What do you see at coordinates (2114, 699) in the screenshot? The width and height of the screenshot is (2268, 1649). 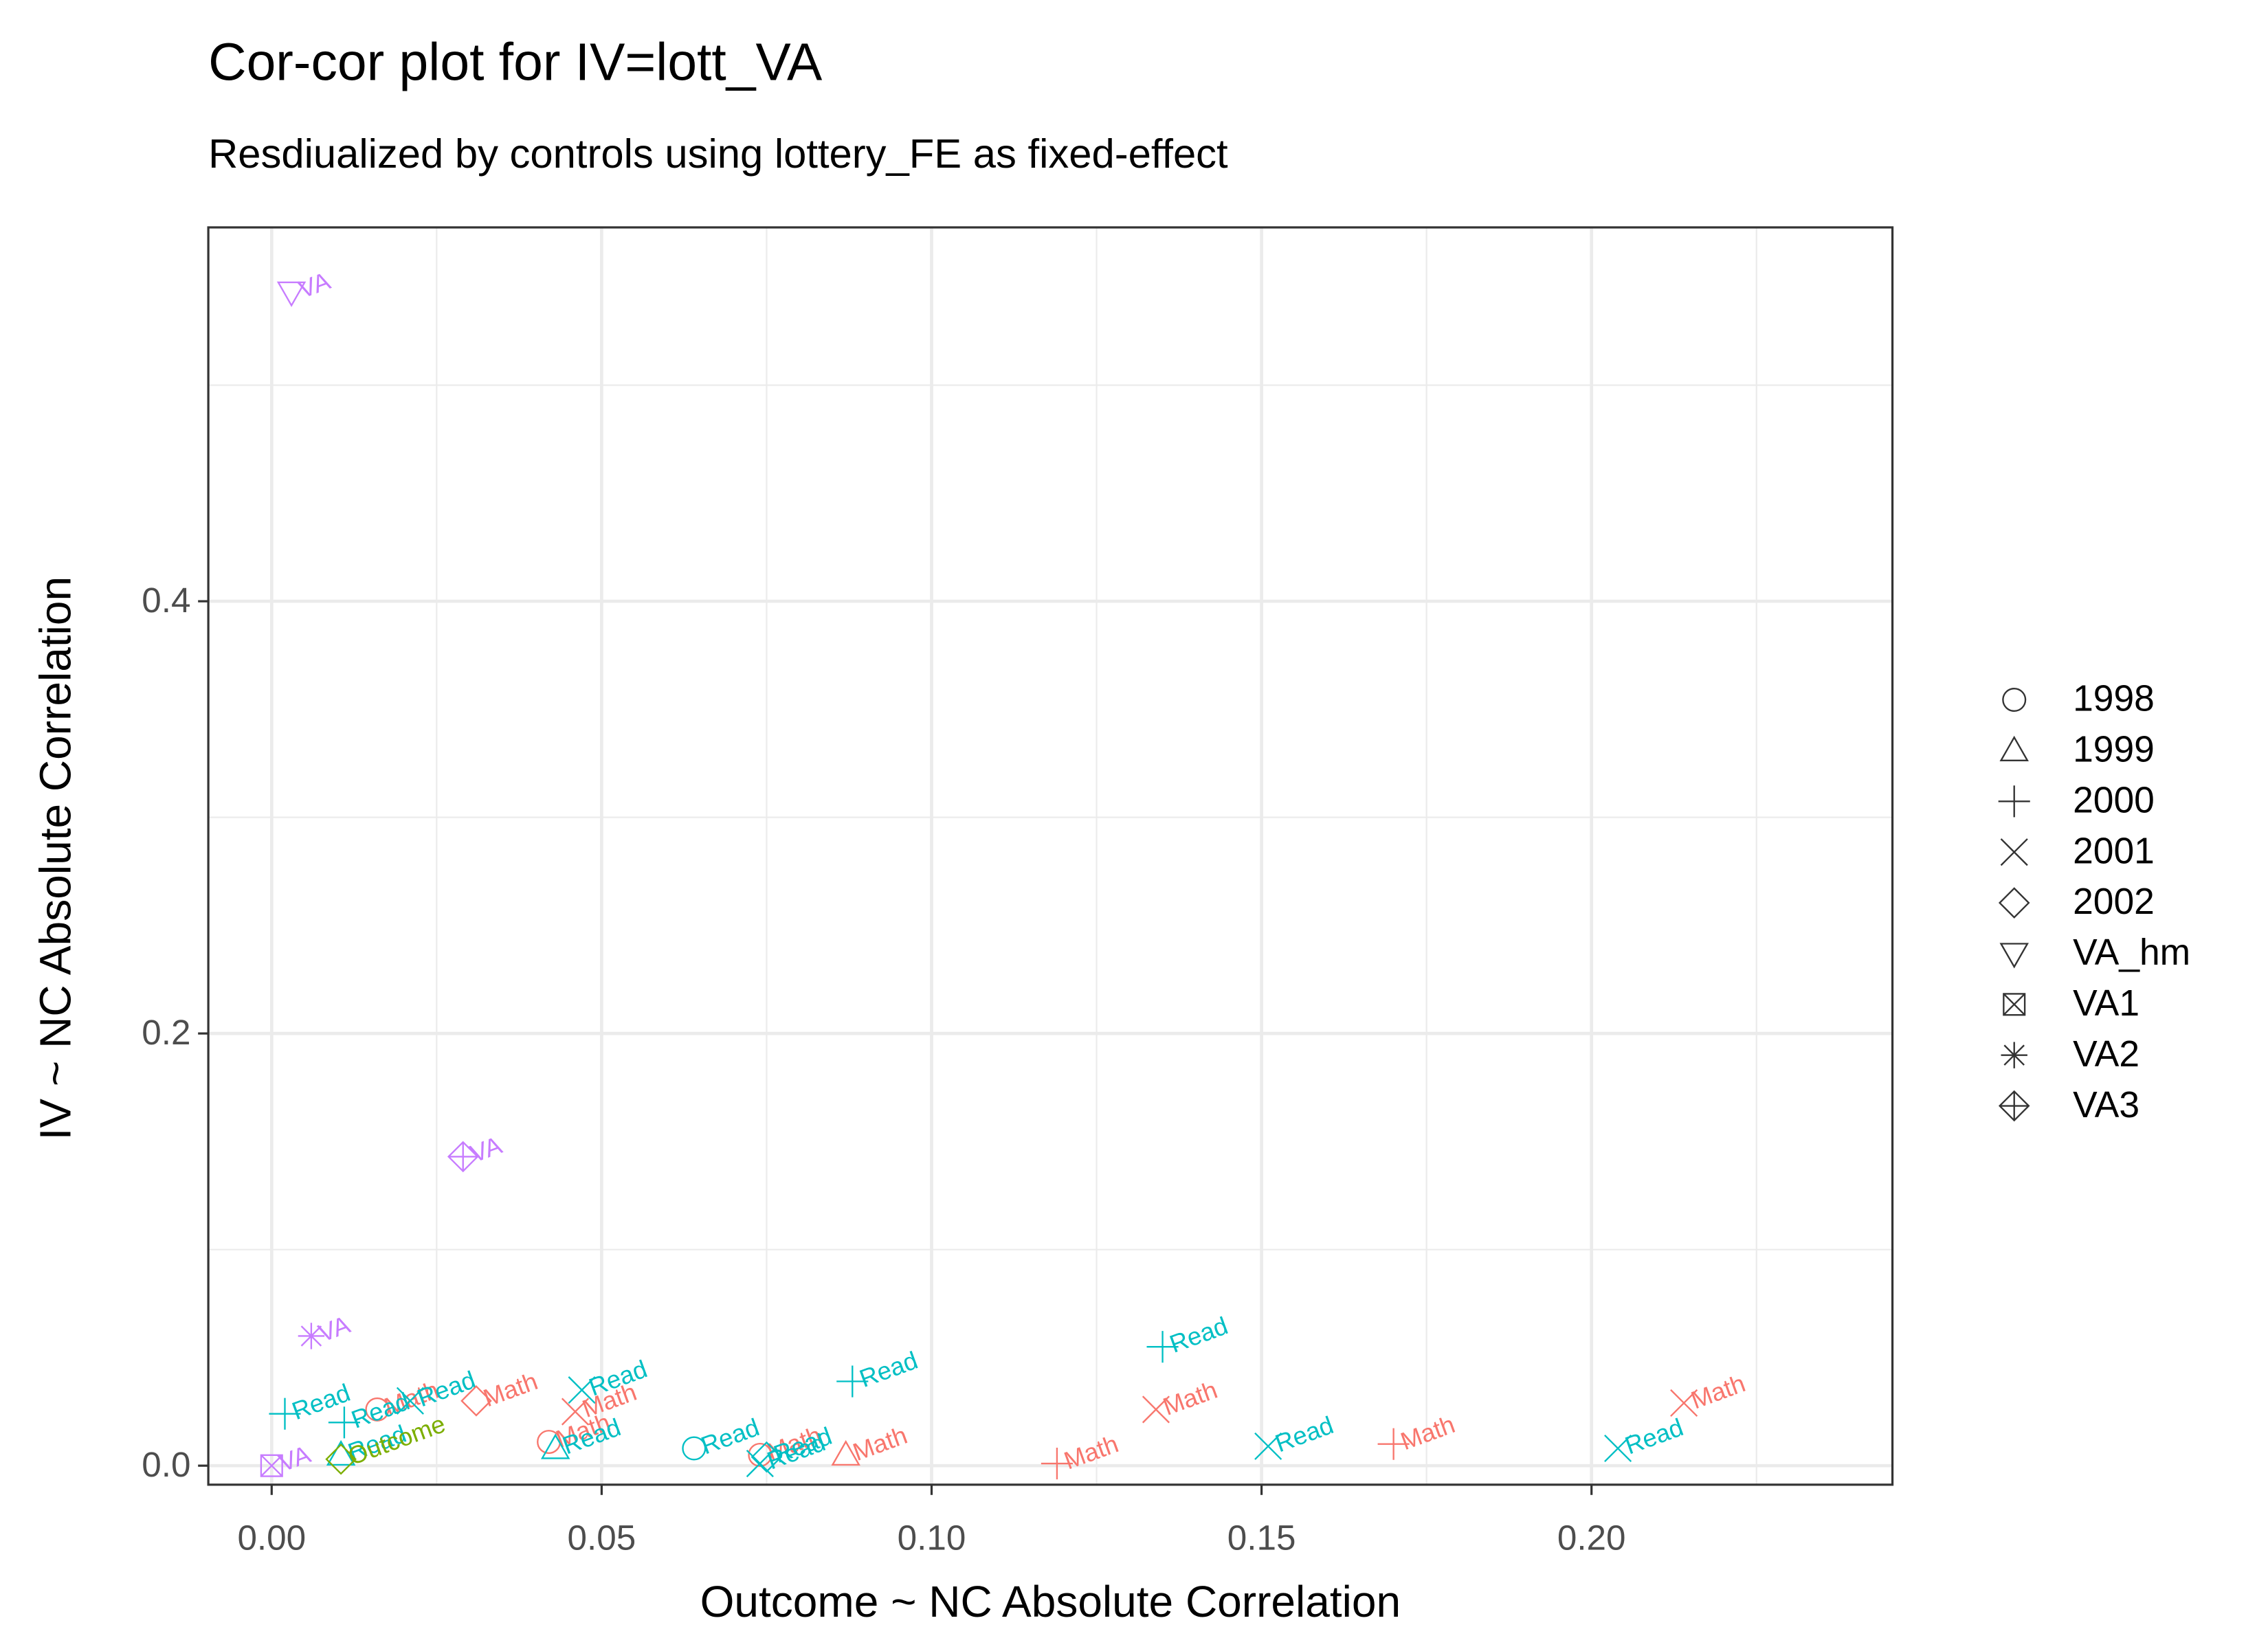 I see `legend-label: 1998` at bounding box center [2114, 699].